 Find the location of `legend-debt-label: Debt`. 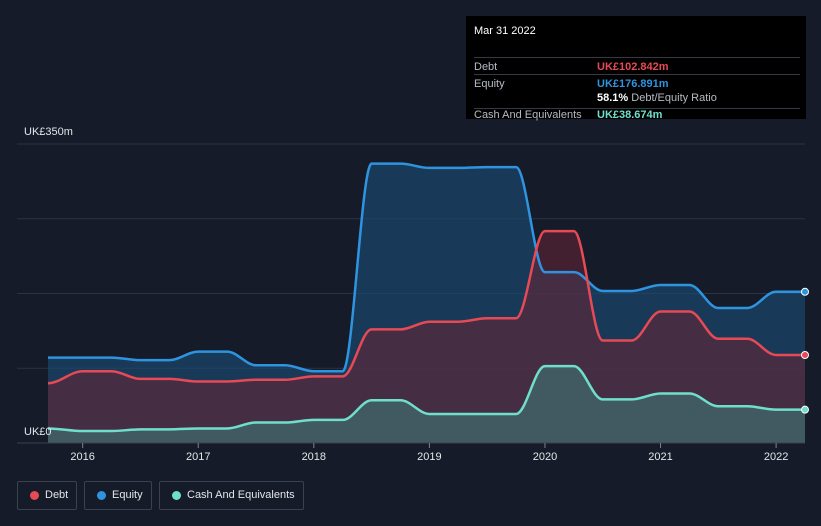

legend-debt-label: Debt is located at coordinates (57, 495).